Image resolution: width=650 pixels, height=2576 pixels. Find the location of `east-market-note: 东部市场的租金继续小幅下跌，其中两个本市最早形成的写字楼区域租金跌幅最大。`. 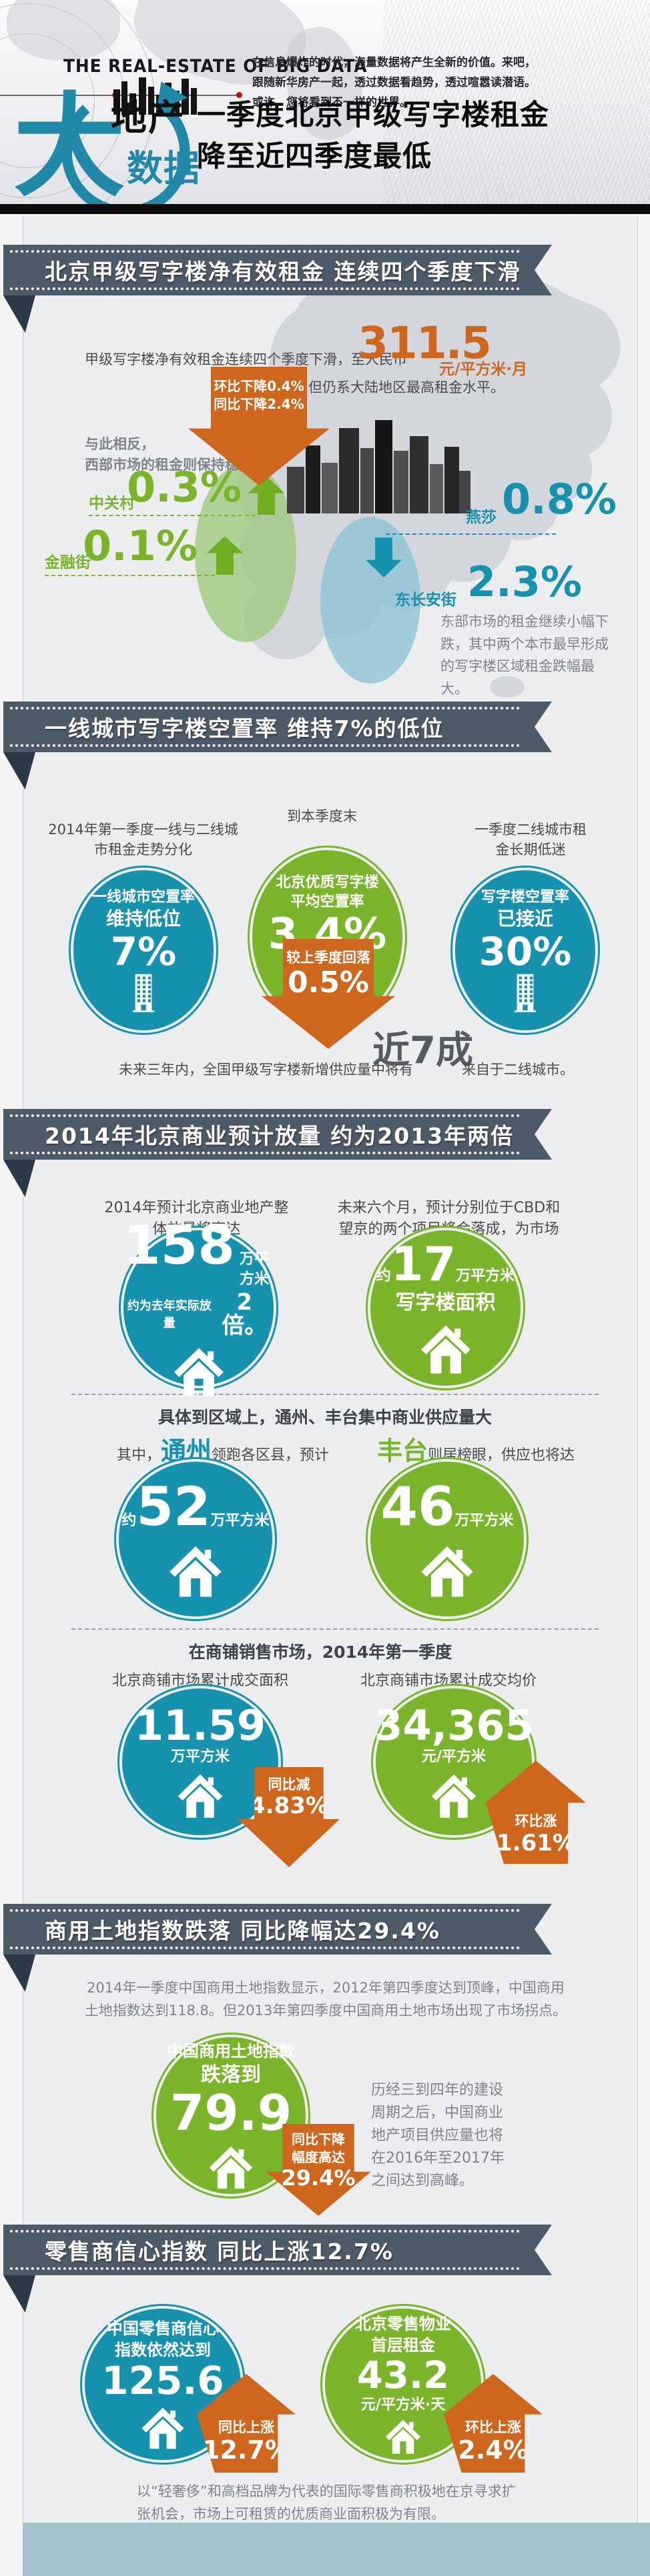

east-market-note: 东部市场的租金继续小幅下跌，其中两个本市最早形成的写字楼区域租金跌幅最大。 is located at coordinates (524, 655).